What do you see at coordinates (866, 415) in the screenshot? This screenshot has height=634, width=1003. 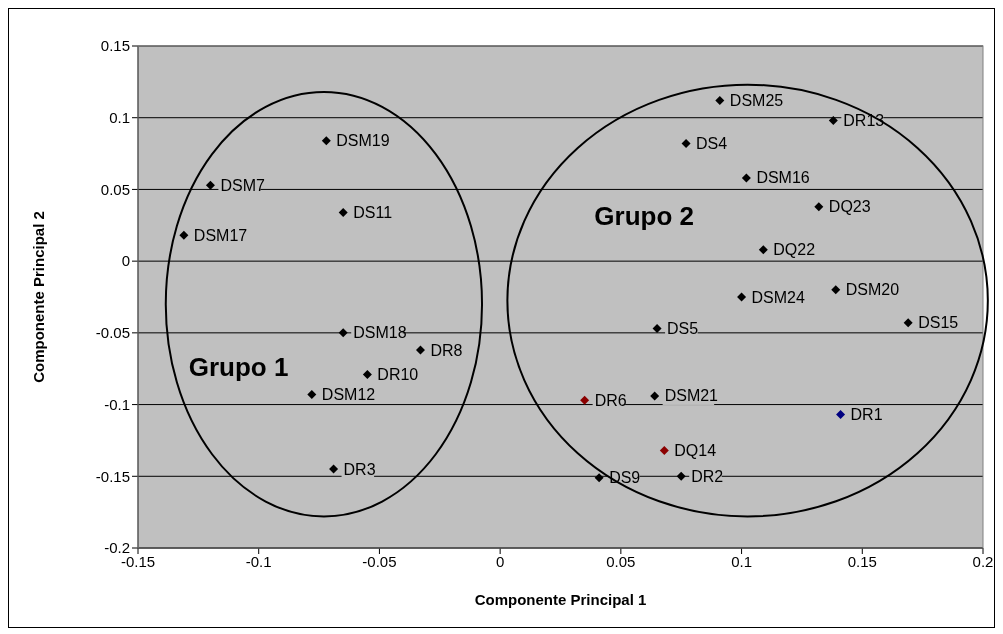 I see `data-label: DR1` at bounding box center [866, 415].